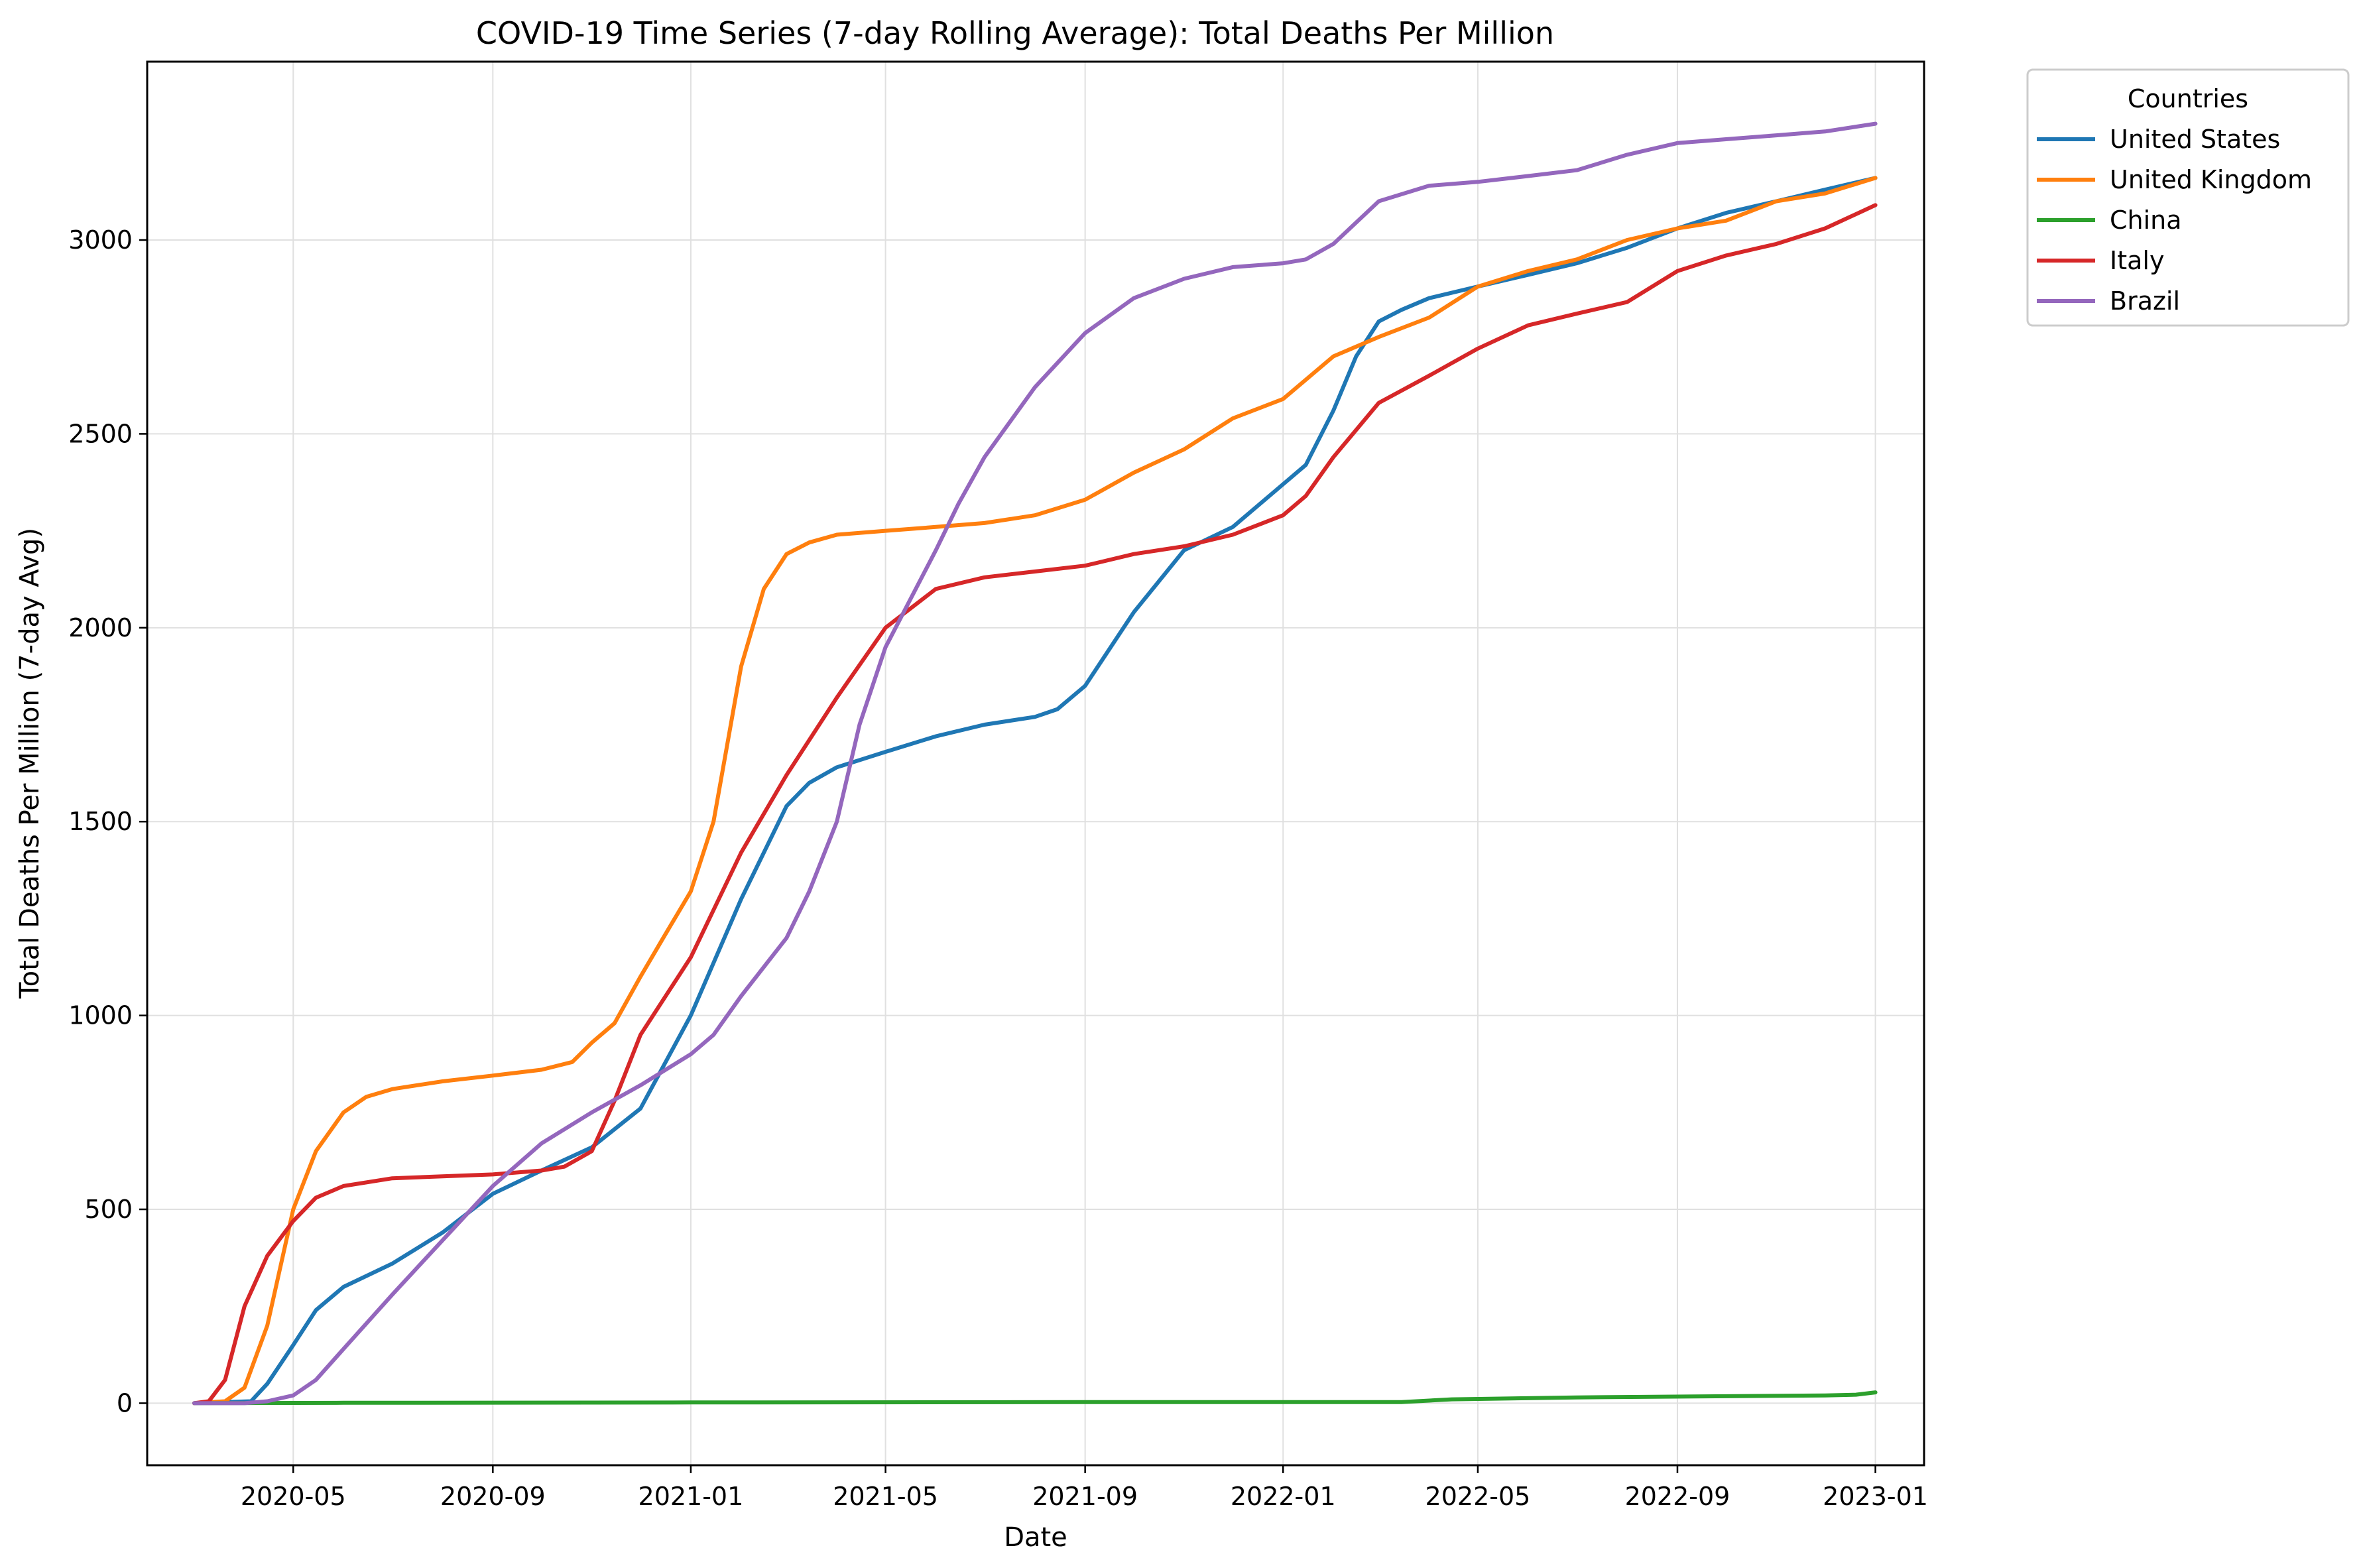 The image size is (2361, 1568). I want to click on legend-label-united-states: United States, so click(2195, 139).